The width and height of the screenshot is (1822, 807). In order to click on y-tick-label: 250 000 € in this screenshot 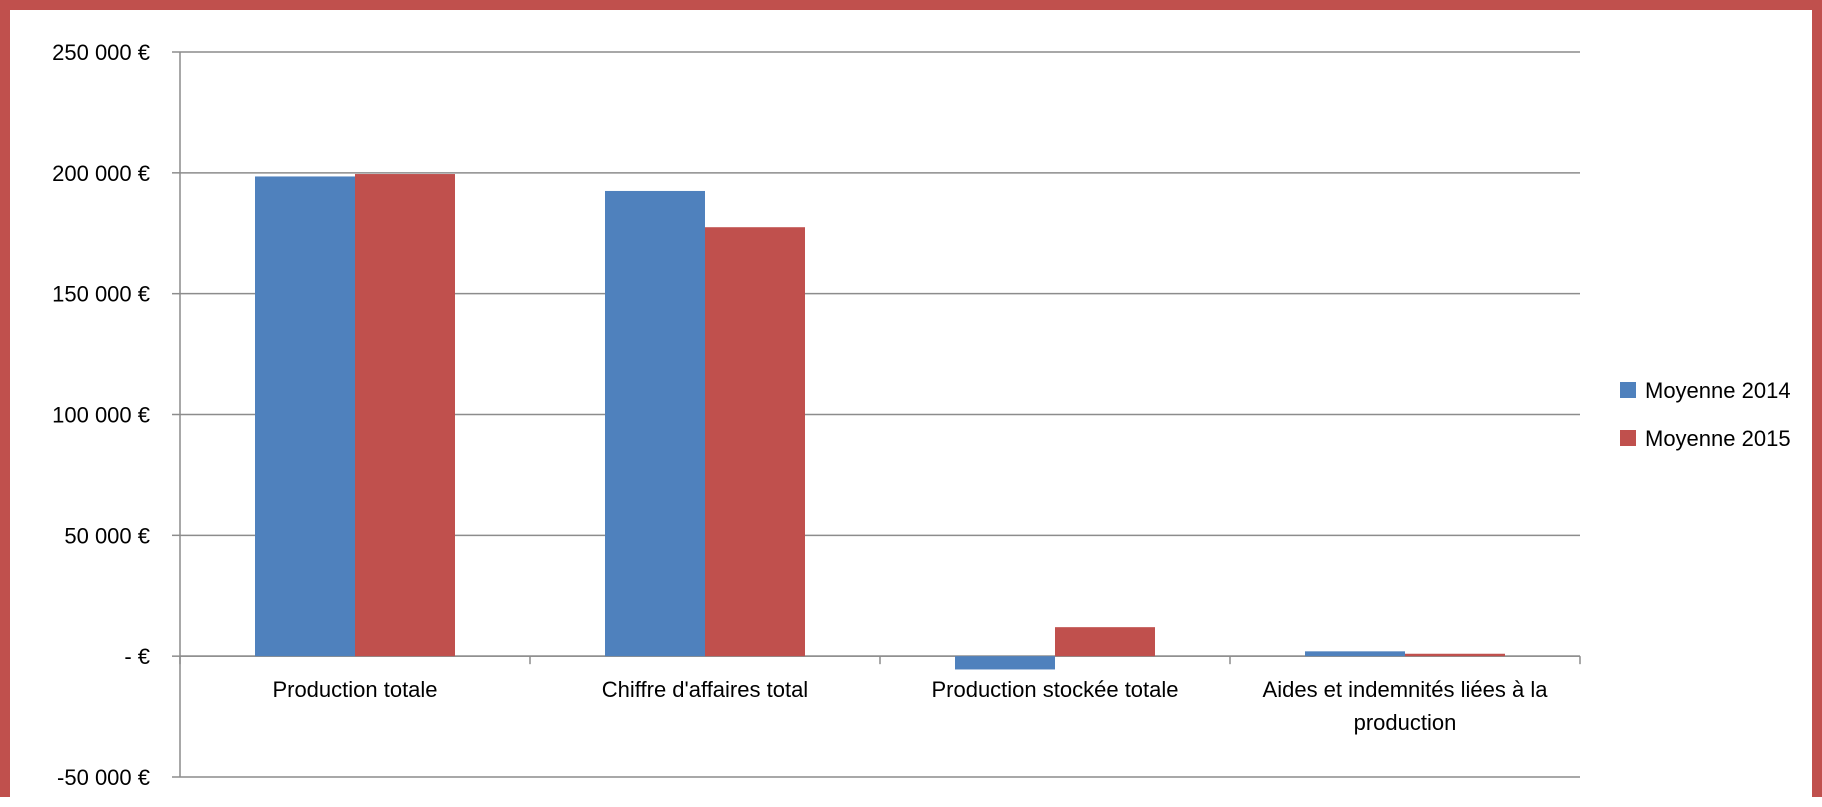, I will do `click(101, 52)`.